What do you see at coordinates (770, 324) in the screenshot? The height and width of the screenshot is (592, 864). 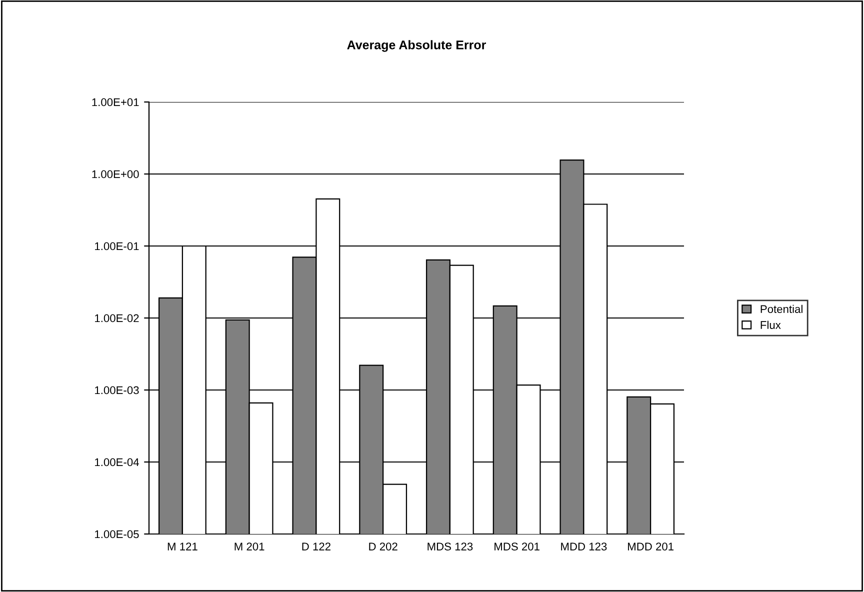 I see `legend-label: Flux` at bounding box center [770, 324].